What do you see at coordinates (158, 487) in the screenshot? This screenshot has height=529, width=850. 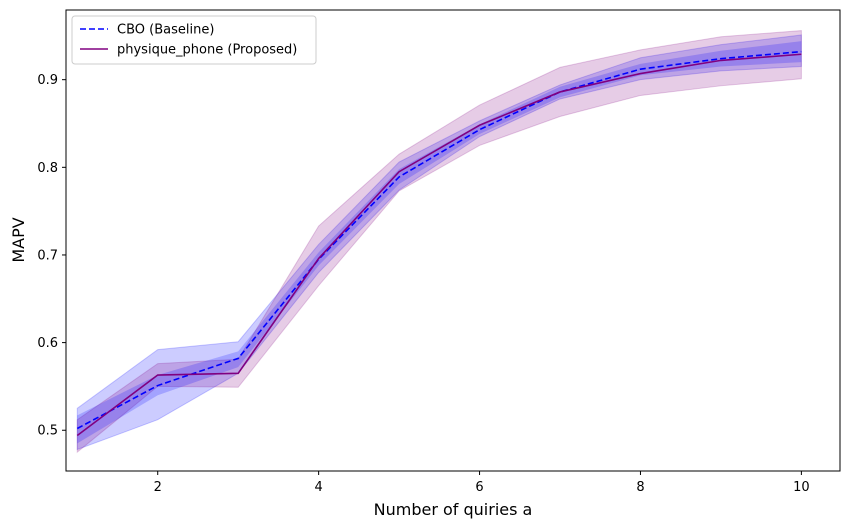 I see `x-tick-label: 2` at bounding box center [158, 487].